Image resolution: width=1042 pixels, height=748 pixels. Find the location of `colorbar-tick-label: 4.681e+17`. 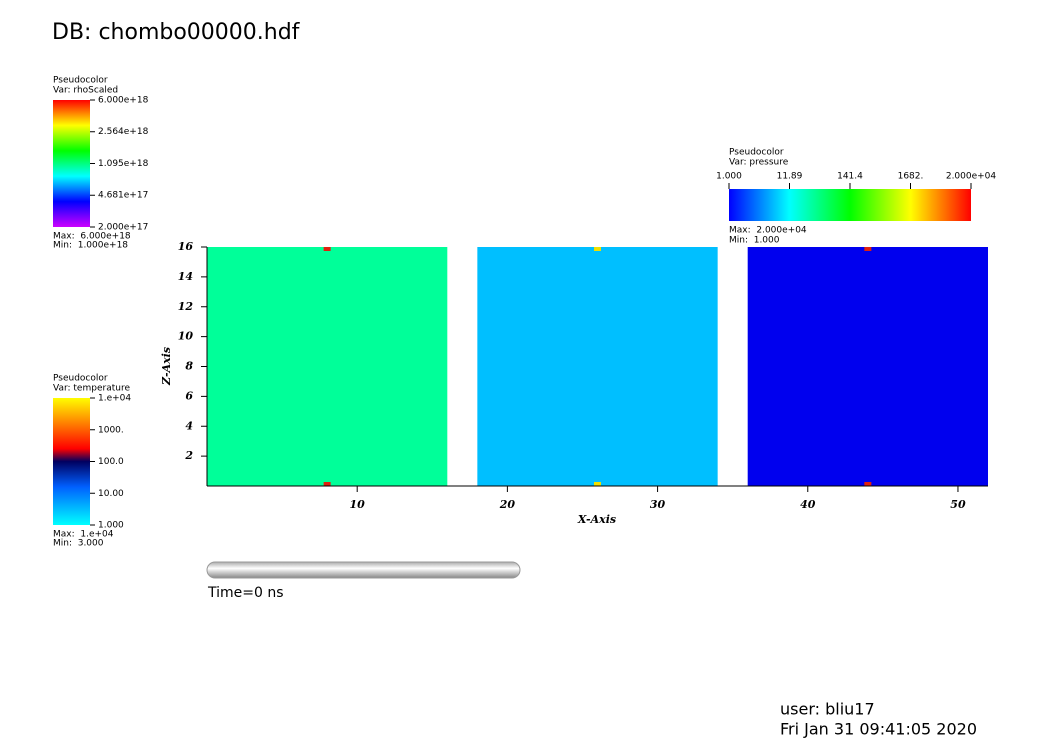

colorbar-tick-label: 4.681e+17 is located at coordinates (123, 196).